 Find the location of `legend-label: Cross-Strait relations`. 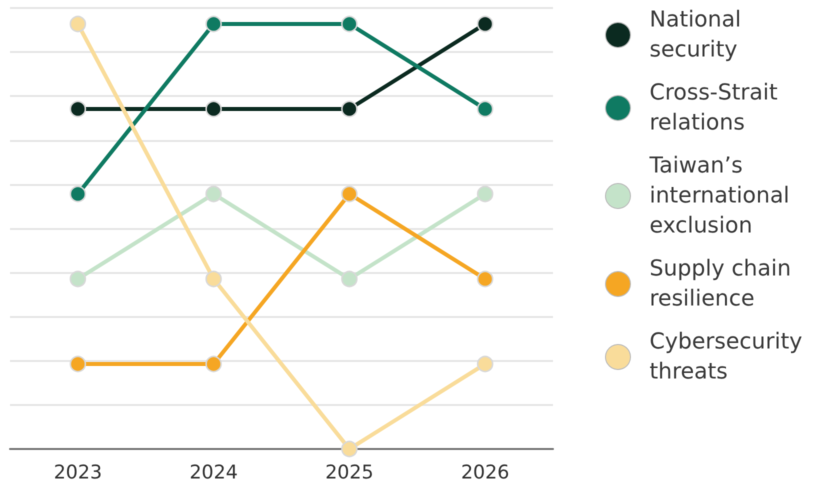

legend-label: Cross-Strait relations is located at coordinates (717, 108).